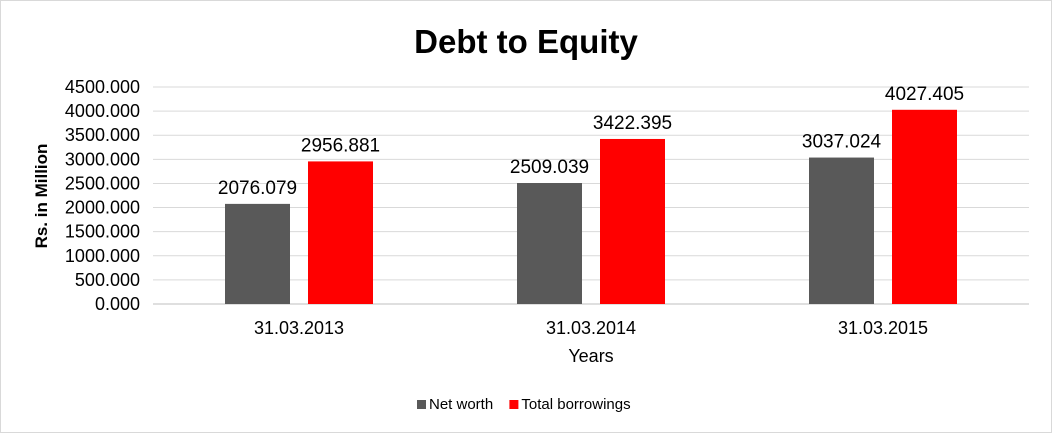 This screenshot has height=433, width=1052. I want to click on y-tick-label: 4000.000, so click(102, 111).